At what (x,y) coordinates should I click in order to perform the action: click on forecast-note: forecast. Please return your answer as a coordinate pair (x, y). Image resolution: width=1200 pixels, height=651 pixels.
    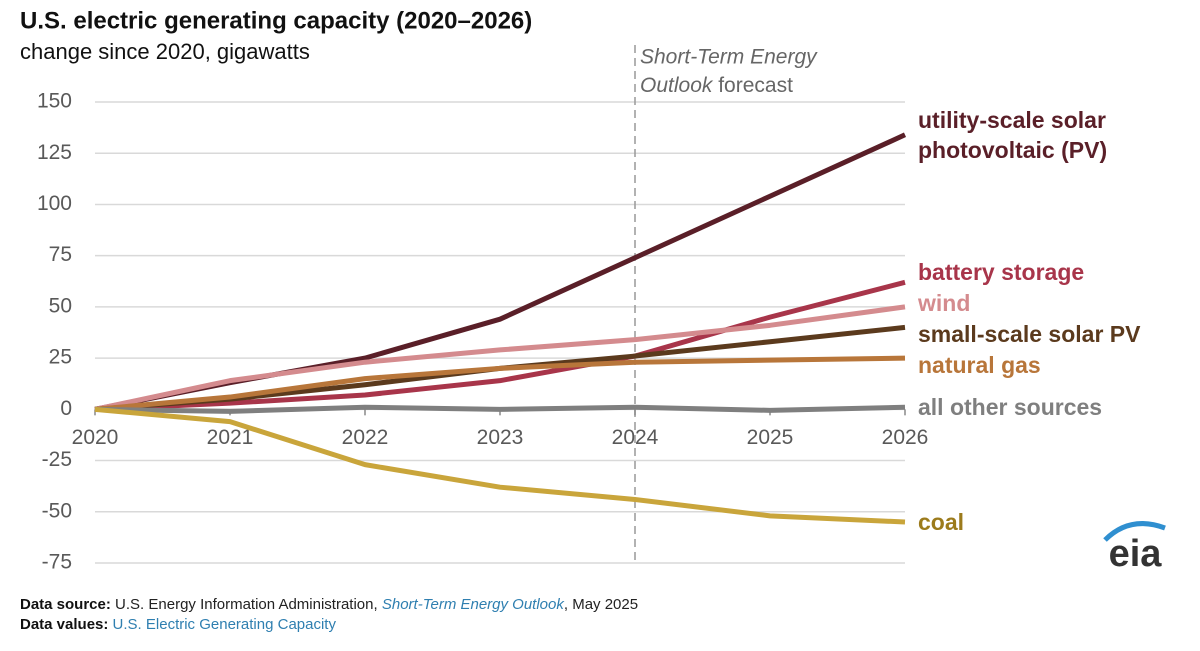
    Looking at the image, I should click on (755, 85).